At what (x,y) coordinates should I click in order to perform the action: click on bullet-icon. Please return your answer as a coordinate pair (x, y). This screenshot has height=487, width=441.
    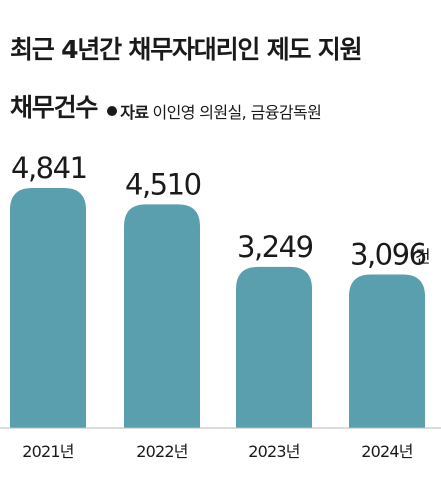
    Looking at the image, I should click on (112, 111).